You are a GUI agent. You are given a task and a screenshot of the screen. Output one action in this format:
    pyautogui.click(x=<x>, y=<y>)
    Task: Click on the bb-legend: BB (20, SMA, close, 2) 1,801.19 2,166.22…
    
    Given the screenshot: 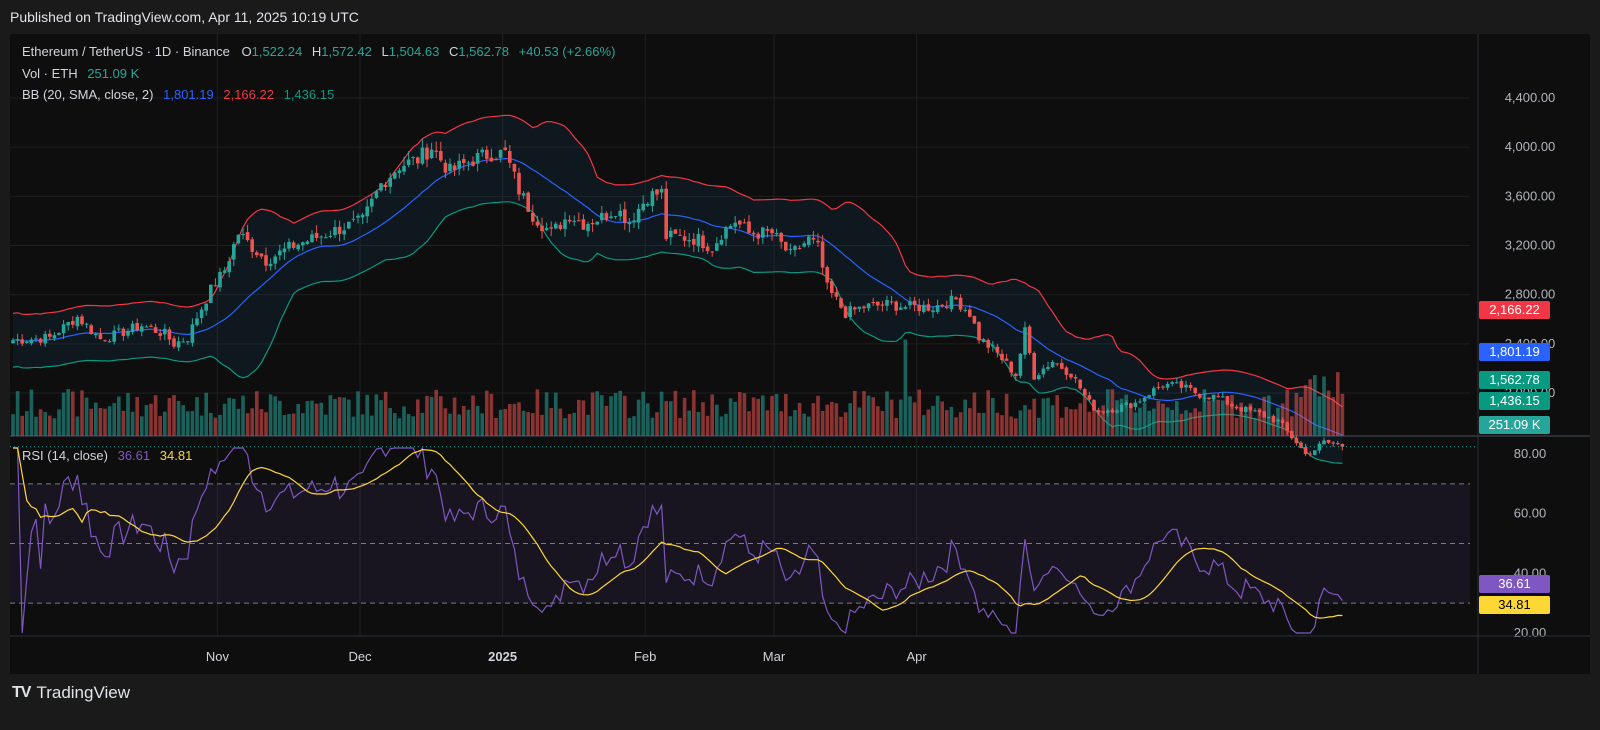 What is the action you would take?
    pyautogui.click(x=178, y=94)
    